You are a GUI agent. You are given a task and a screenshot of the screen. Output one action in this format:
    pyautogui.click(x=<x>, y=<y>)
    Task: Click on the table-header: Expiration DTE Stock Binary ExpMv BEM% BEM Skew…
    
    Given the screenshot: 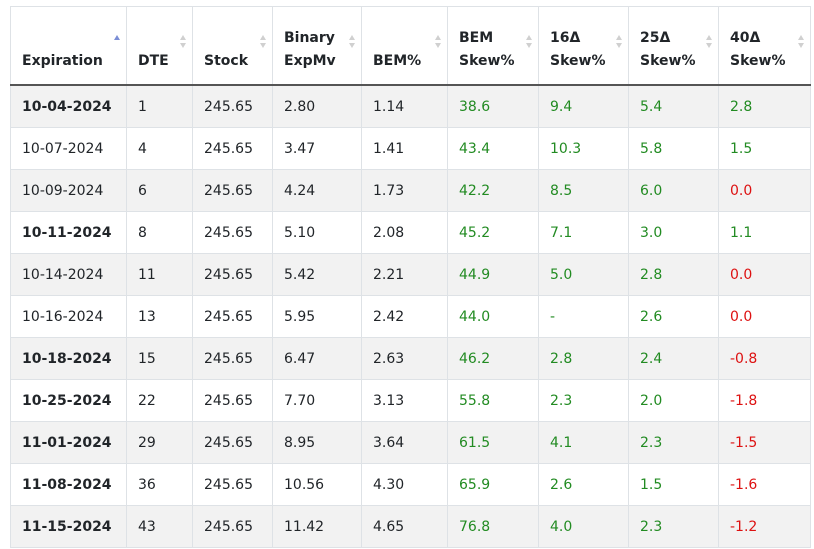 What is the action you would take?
    pyautogui.click(x=410, y=46)
    